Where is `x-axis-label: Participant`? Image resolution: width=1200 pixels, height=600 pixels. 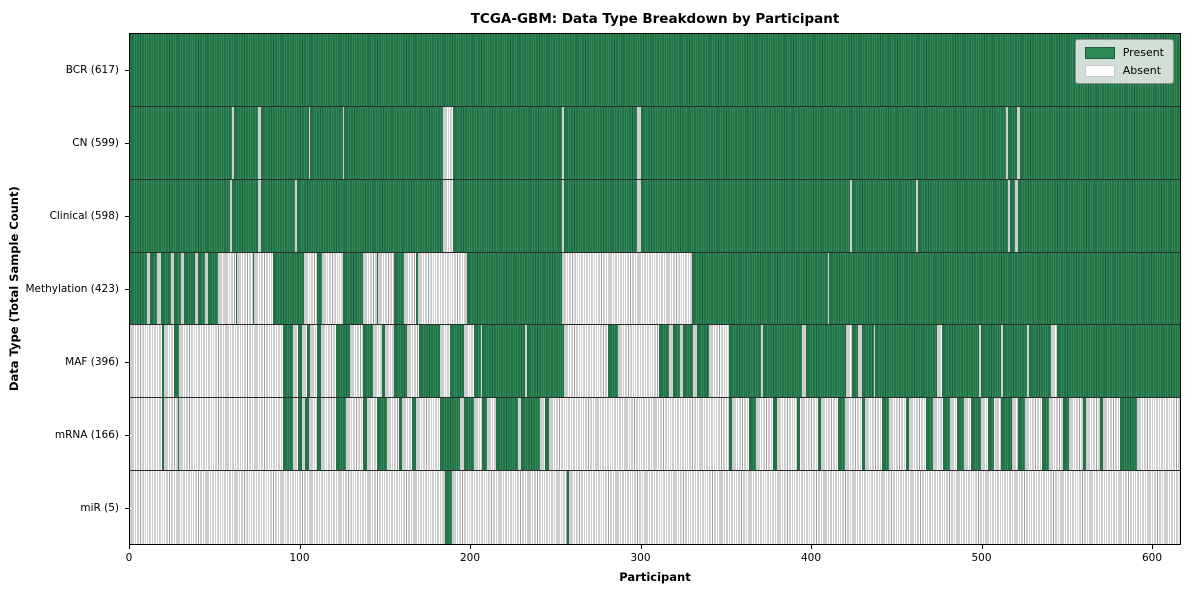
x-axis-label: Participant is located at coordinates (655, 577).